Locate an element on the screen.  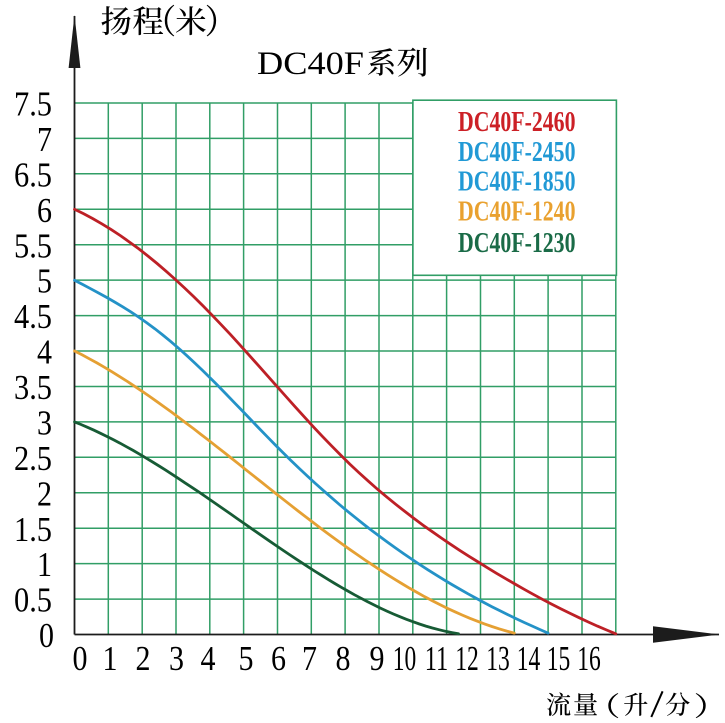
svg-text: DC40F-1850 is located at coordinates (517, 181).